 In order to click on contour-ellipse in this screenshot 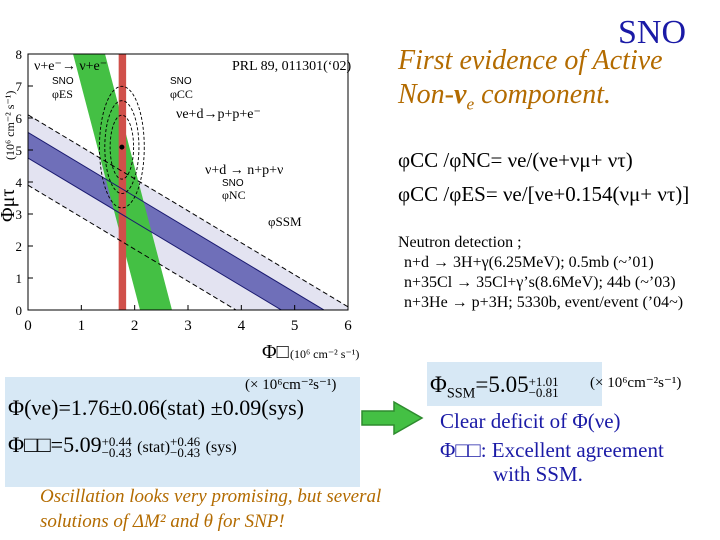, I will do `click(122, 147)`.